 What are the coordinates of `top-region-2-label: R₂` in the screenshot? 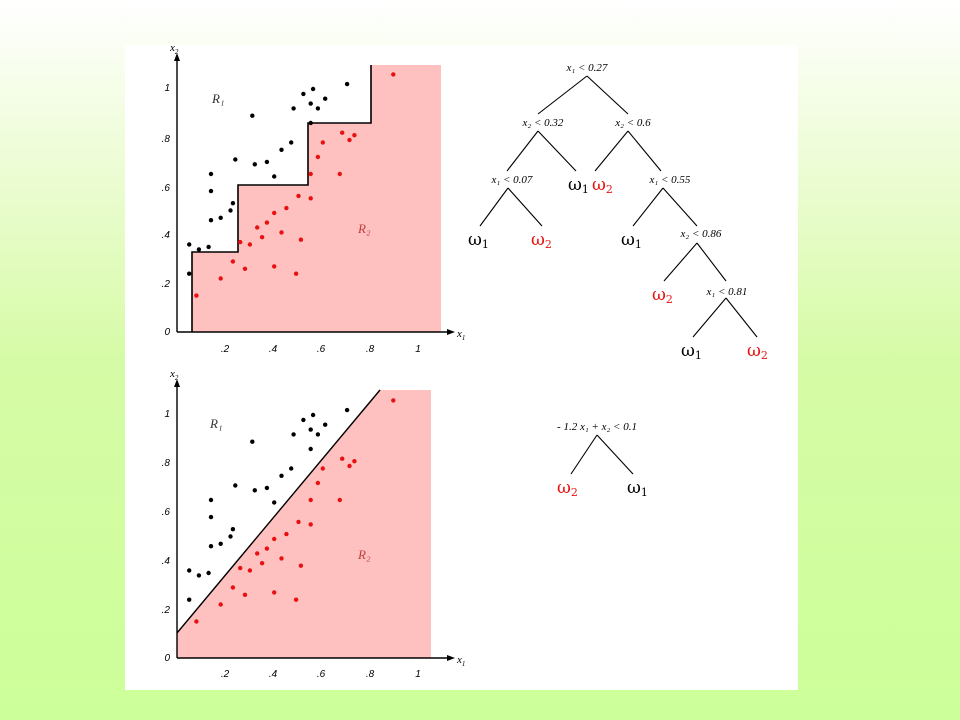 It's located at (364, 228).